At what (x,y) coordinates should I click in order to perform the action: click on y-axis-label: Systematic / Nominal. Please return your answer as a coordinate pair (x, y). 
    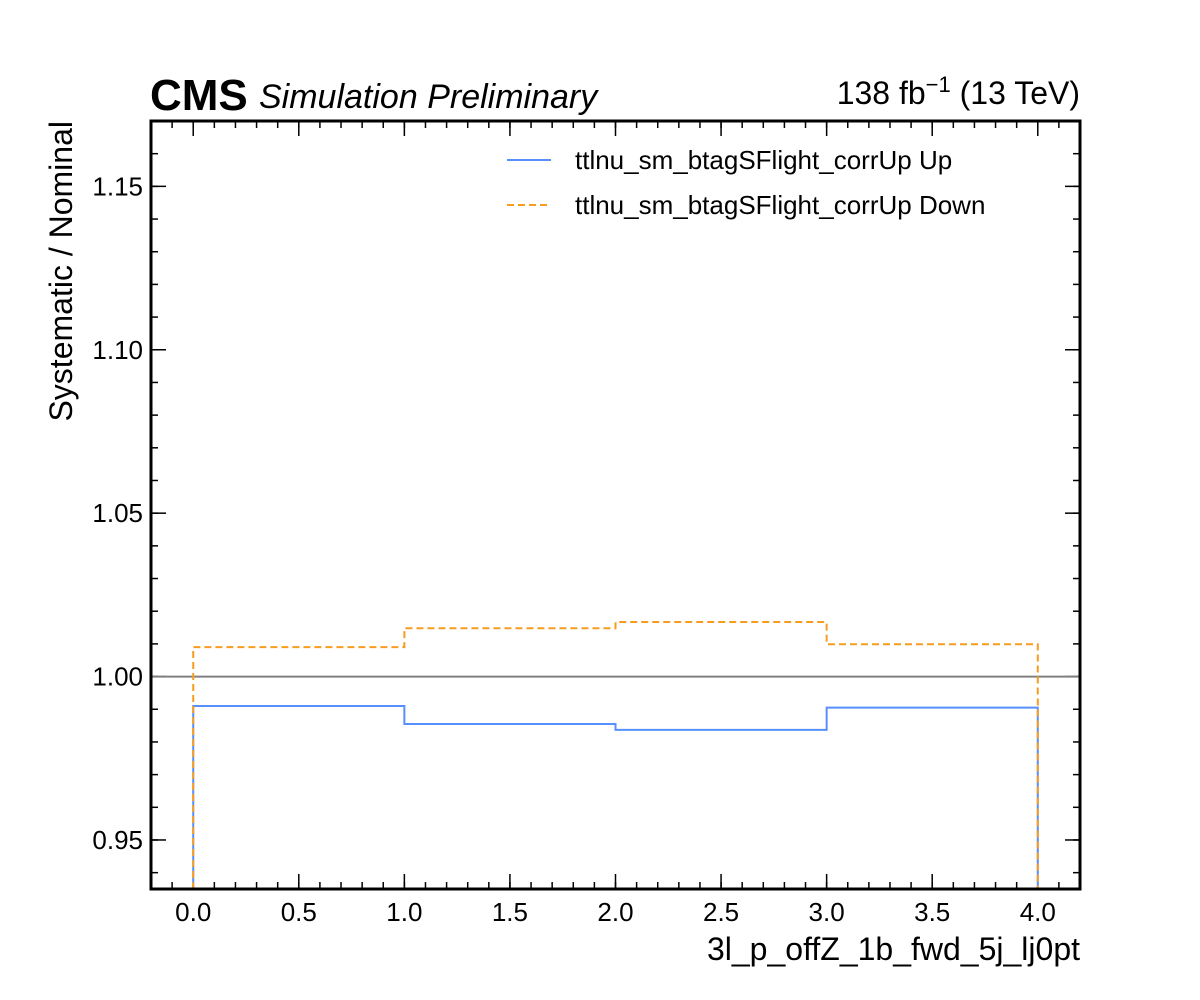
    Looking at the image, I should click on (61, 271).